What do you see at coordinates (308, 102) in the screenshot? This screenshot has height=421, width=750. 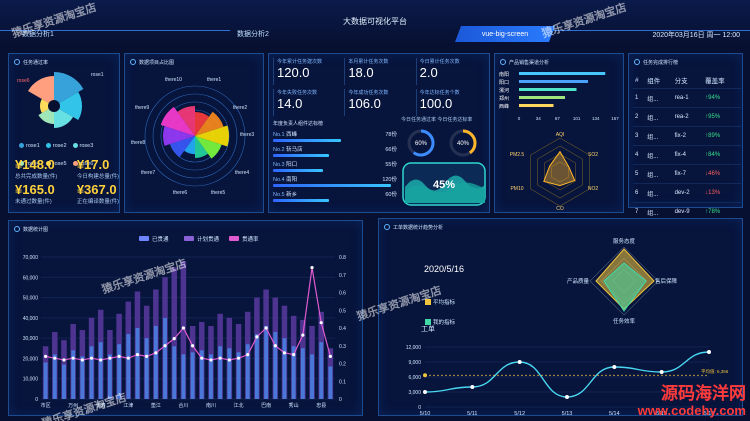 I see `kpi-card: 今年失败任务次数 14.0` at bounding box center [308, 102].